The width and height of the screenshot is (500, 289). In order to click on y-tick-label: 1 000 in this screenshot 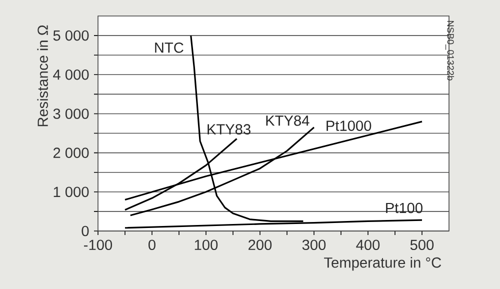, I will do `click(71, 192)`.